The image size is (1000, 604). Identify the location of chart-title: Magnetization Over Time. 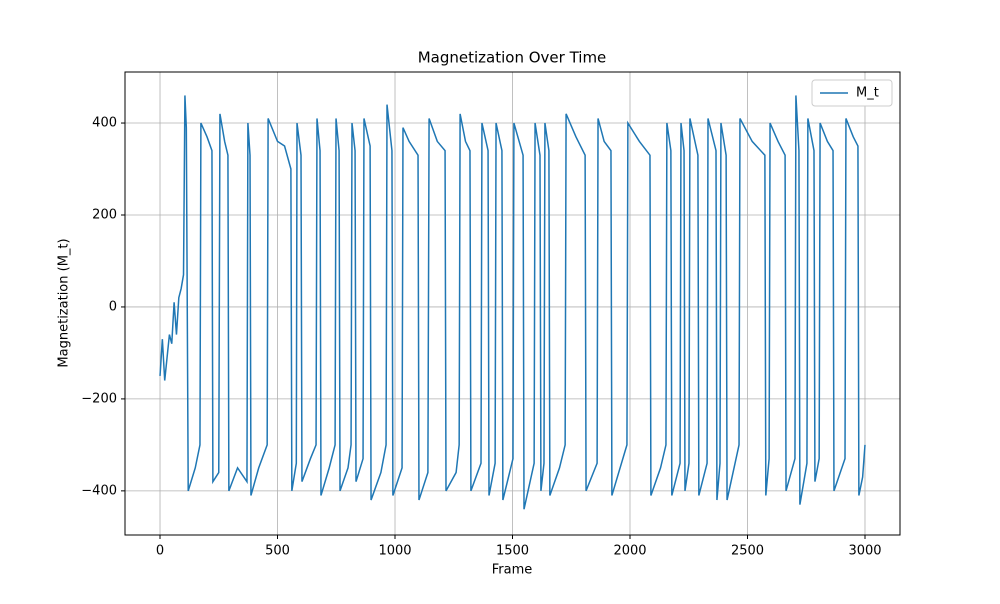
(512, 58).